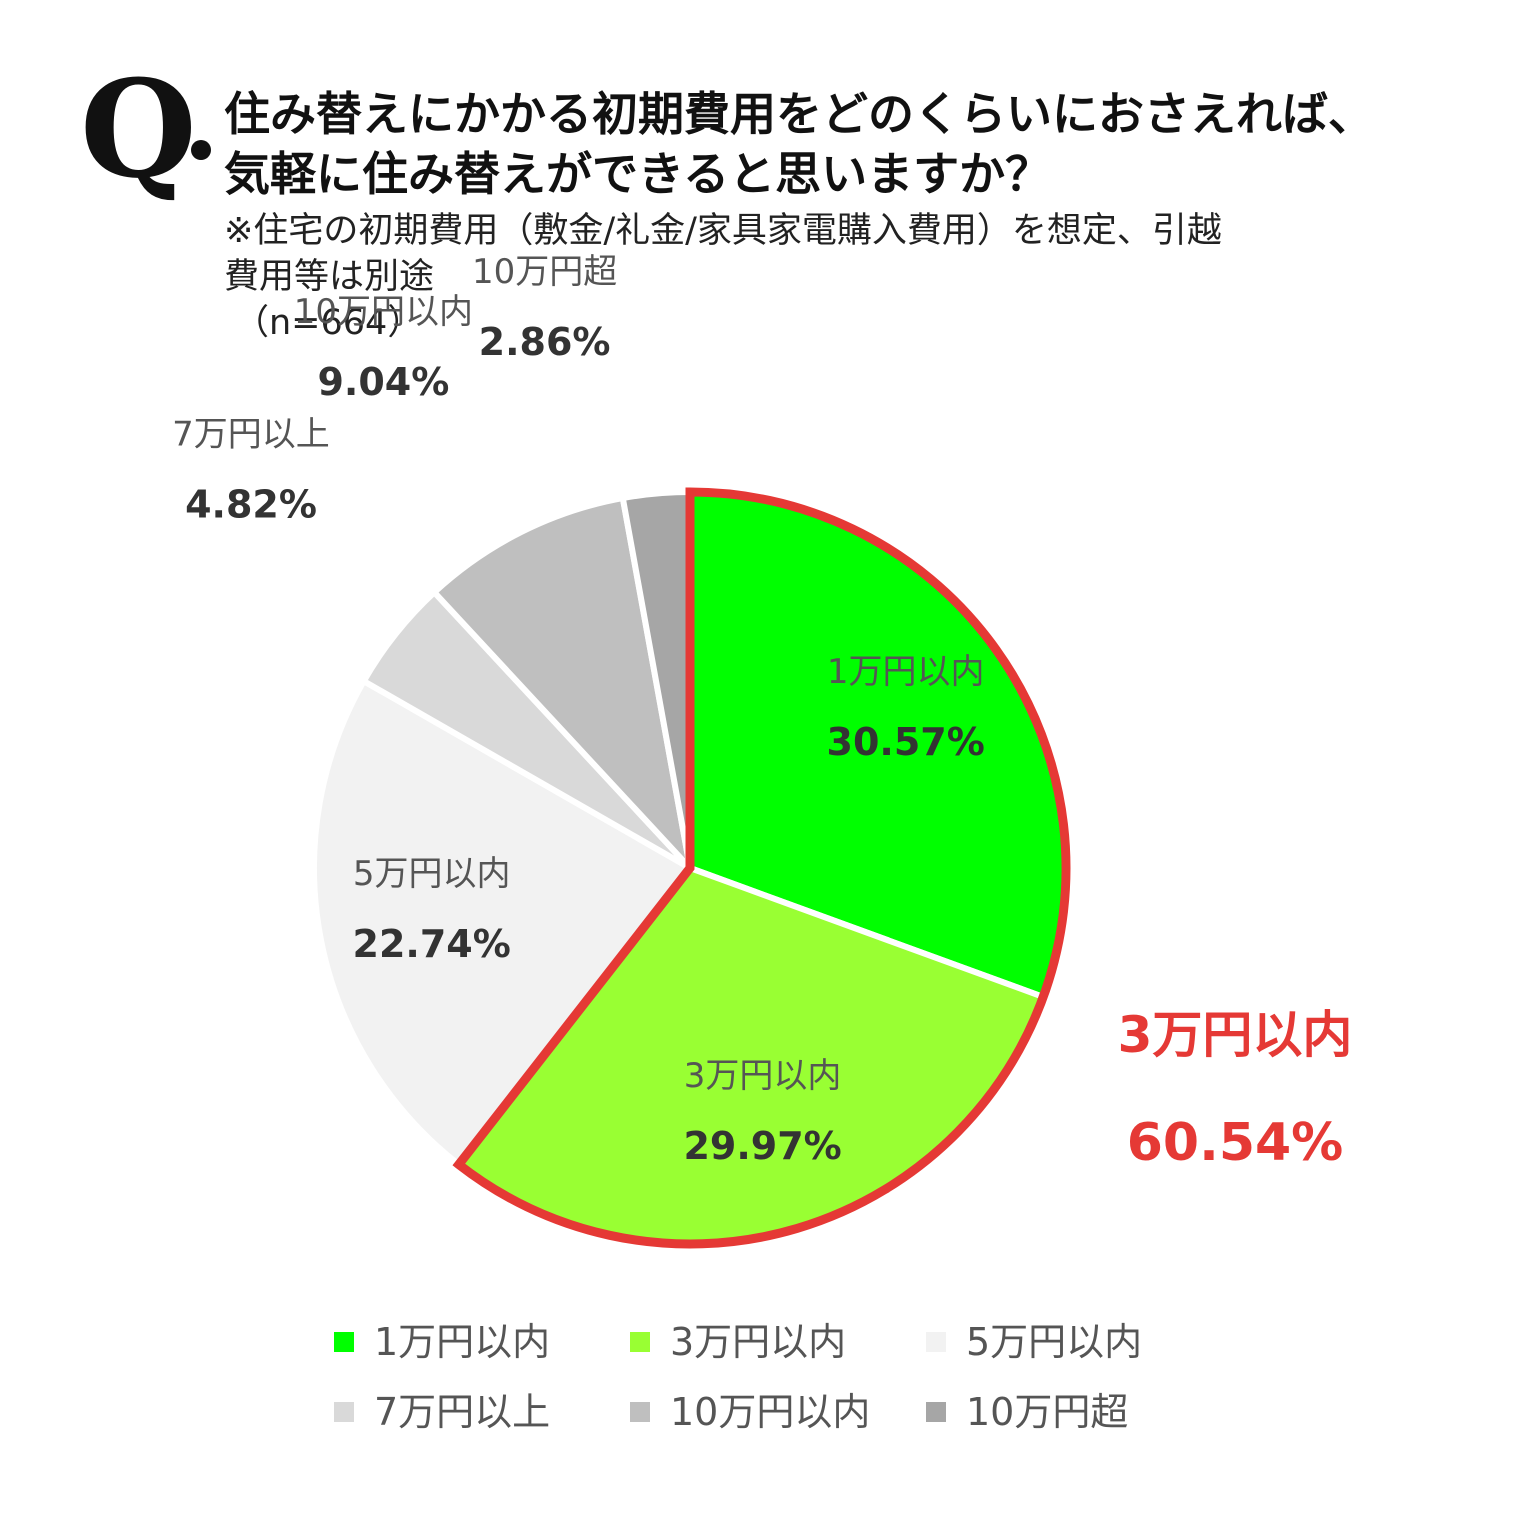  Describe the element at coordinates (906, 742) in the screenshot. I see `slice-value-label: 30.57%` at that location.